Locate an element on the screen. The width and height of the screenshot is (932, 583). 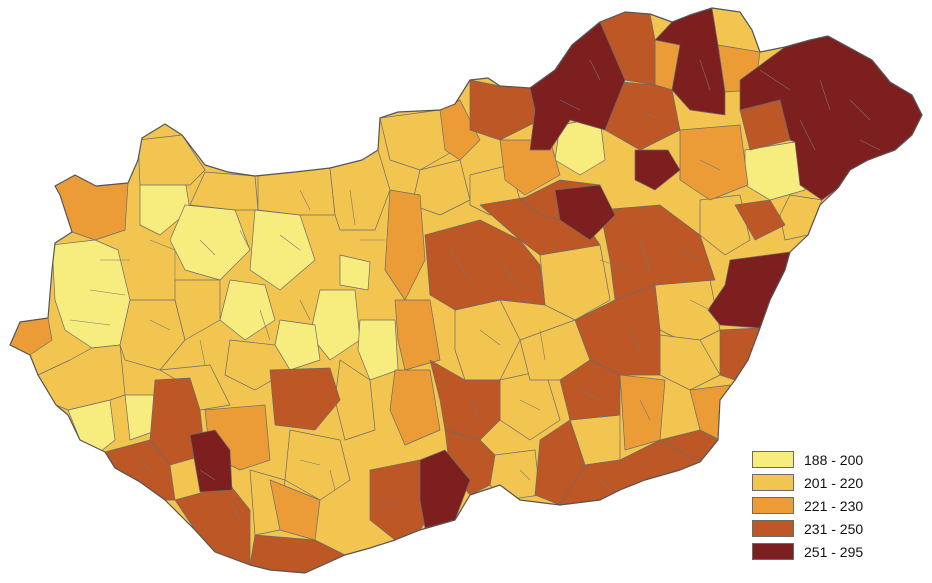
legend-item: 221 - 230 is located at coordinates (817, 505).